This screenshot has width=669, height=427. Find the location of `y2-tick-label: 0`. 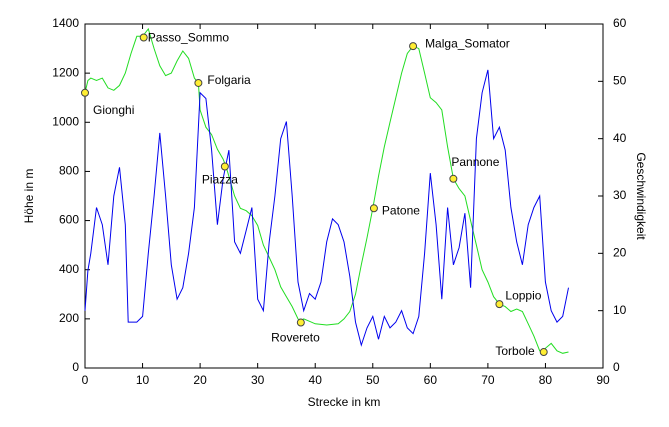

y2-tick-label: 0 is located at coordinates (616, 367).